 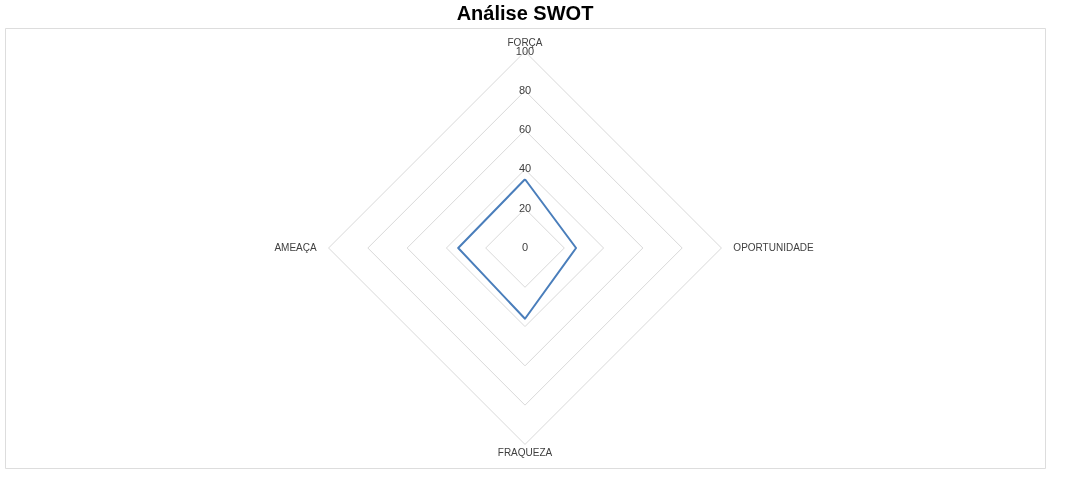 I want to click on spoke-label: AMEAÇA, so click(x=295, y=247).